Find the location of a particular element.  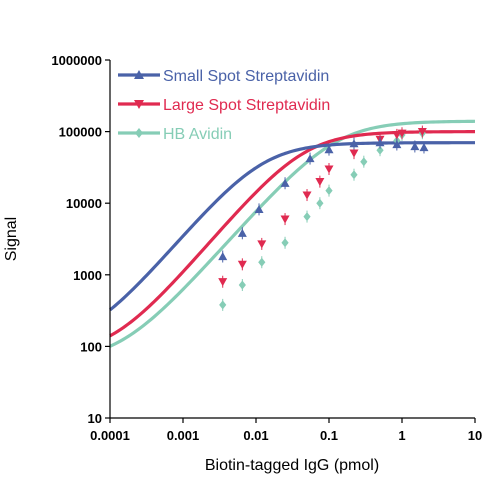

x-tick-label: 1 is located at coordinates (401, 435).